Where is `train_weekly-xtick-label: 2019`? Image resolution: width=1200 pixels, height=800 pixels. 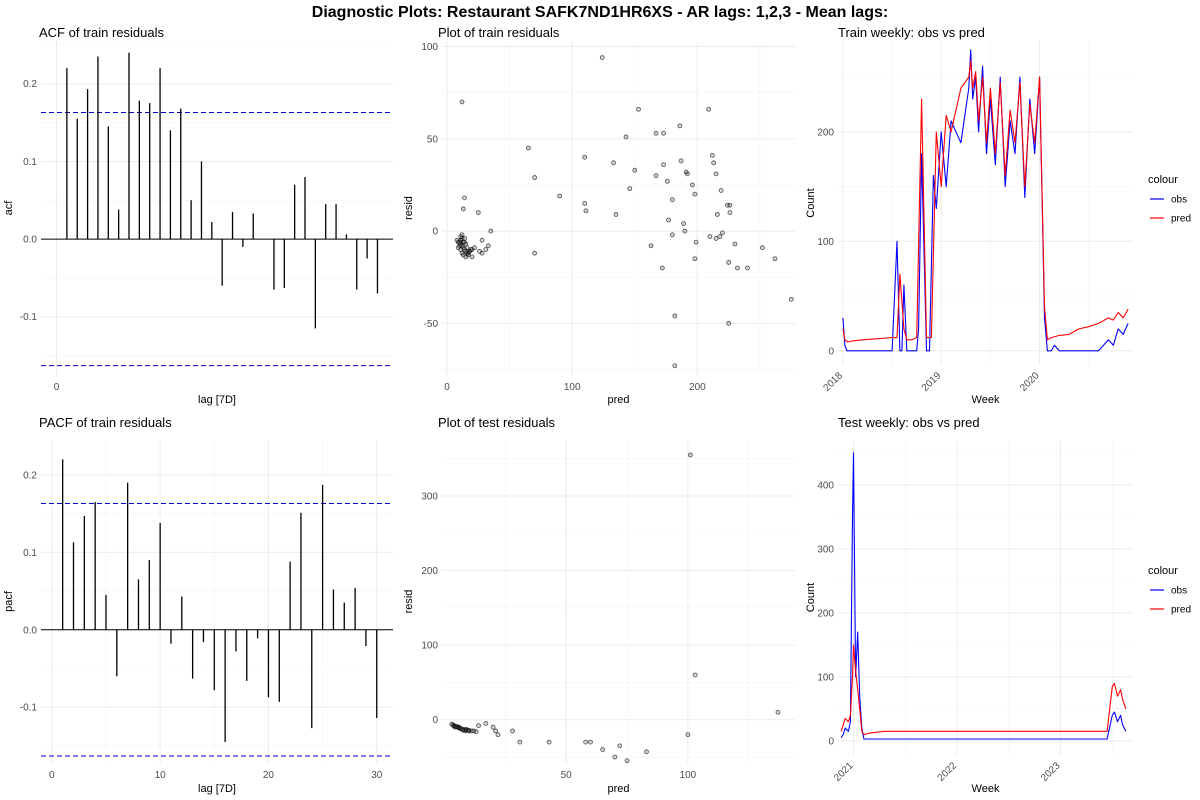
train_weekly-xtick-label: 2019 is located at coordinates (932, 382).